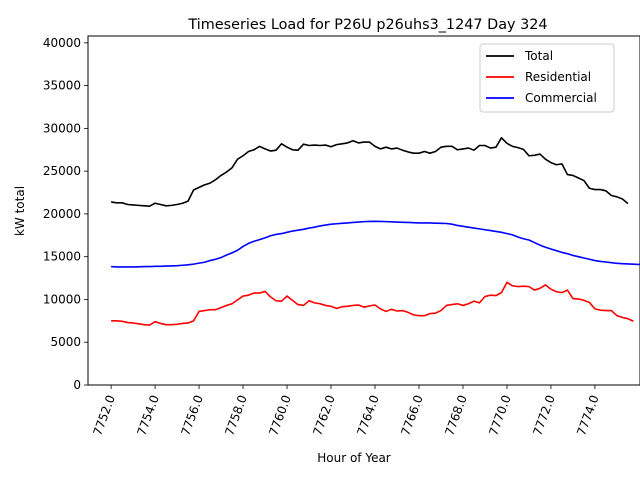 The height and width of the screenshot is (480, 640). I want to click on legend-label-commercial: Commercial, so click(561, 98).